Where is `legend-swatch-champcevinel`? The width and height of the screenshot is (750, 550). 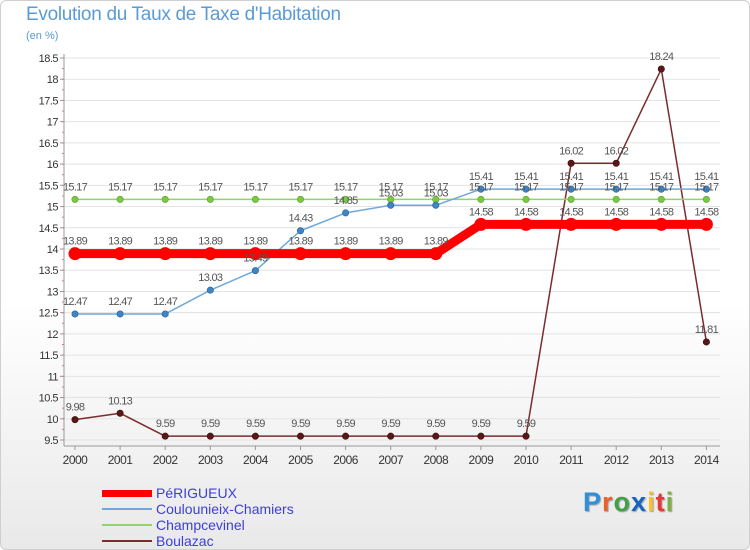
legend-swatch-champcevinel is located at coordinates (127, 525).